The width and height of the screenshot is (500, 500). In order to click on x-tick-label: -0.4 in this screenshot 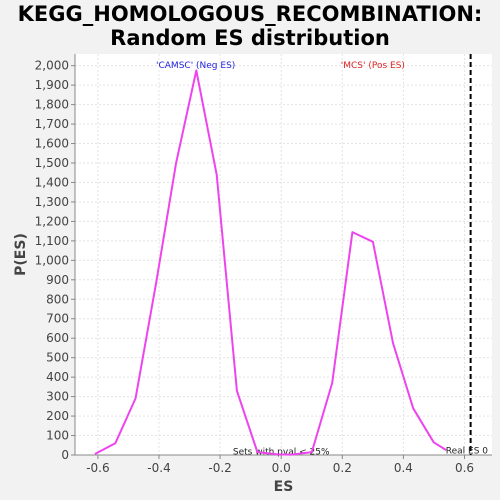, I will do `click(158, 468)`.